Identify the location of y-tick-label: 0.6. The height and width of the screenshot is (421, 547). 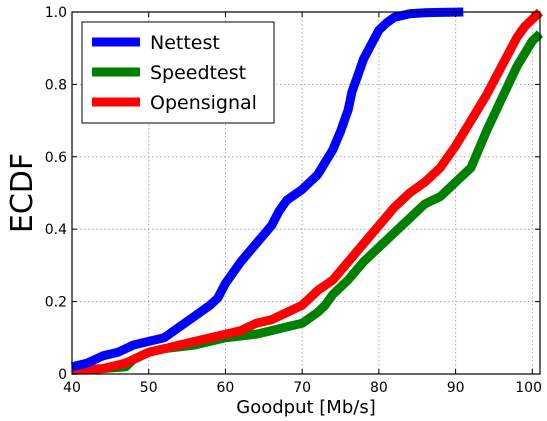
(56, 158).